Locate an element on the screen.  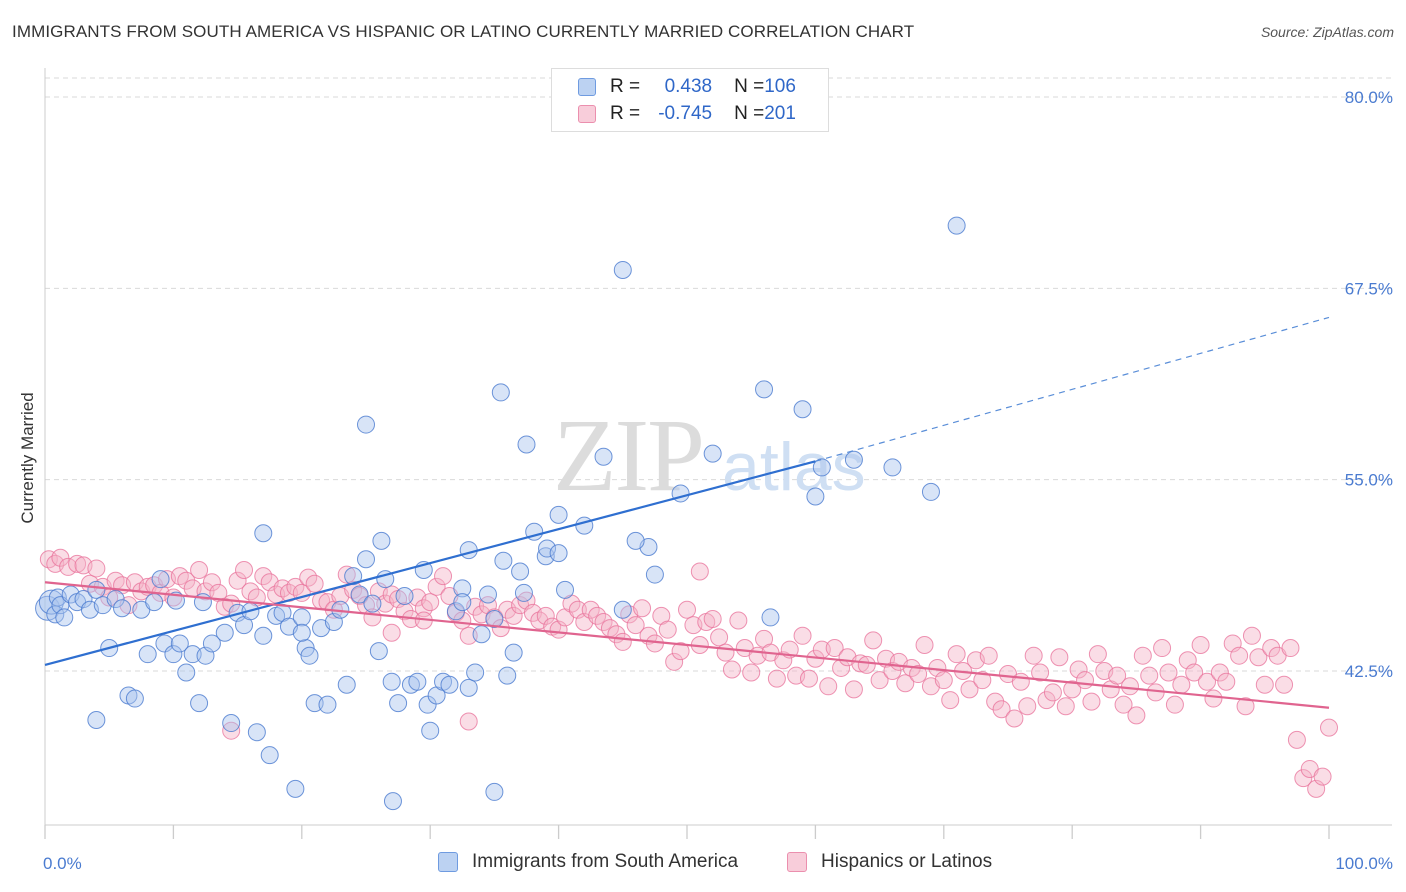
legend-row-hispanics: R = -0.745 N = 201 is located at coordinates (674, 114).